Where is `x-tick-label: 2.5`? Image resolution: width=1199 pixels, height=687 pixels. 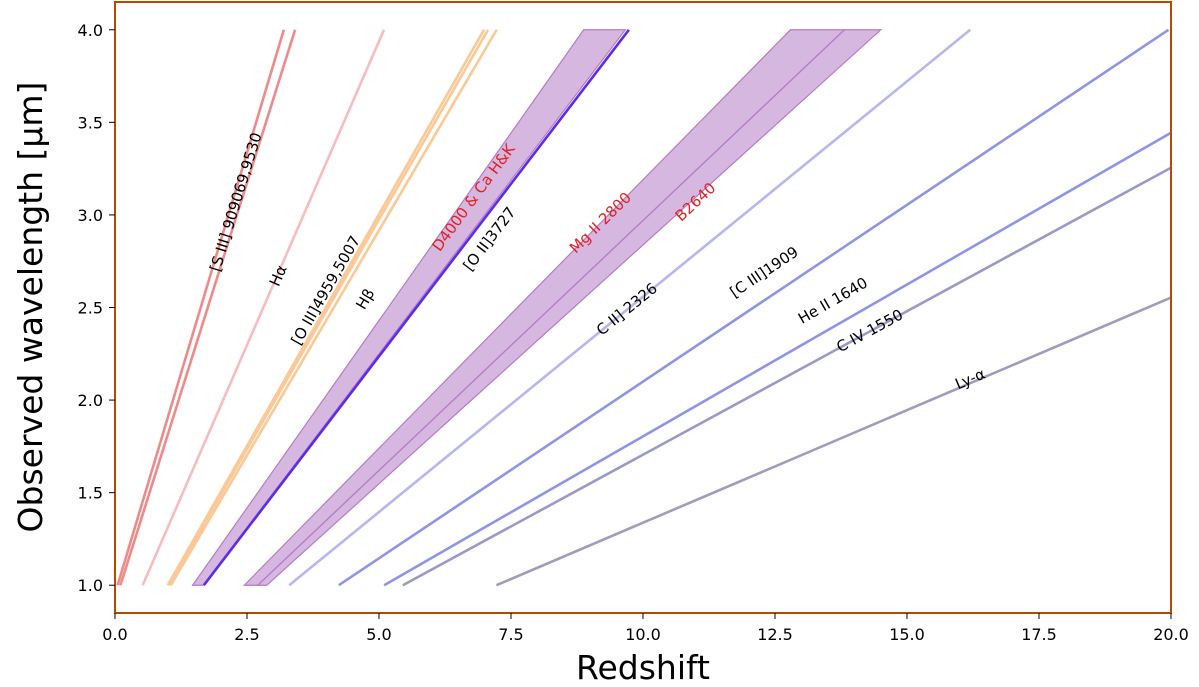 x-tick-label: 2.5 is located at coordinates (246, 634).